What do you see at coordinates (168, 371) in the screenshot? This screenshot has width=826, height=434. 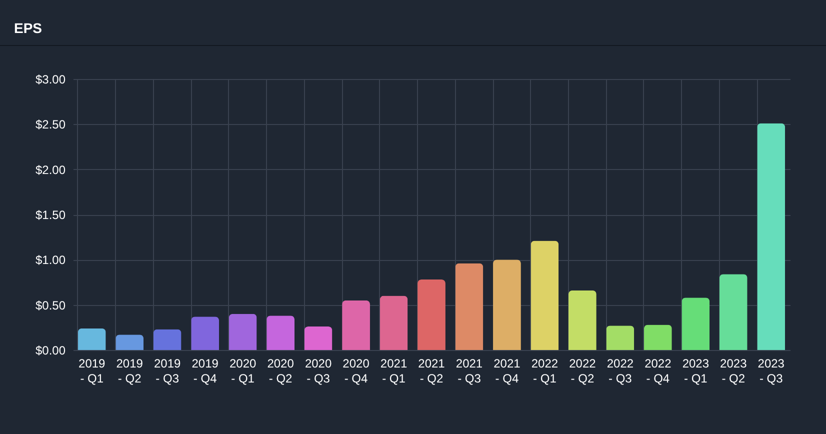 I see `x-tick-label: 2019 - Q3` at bounding box center [168, 371].